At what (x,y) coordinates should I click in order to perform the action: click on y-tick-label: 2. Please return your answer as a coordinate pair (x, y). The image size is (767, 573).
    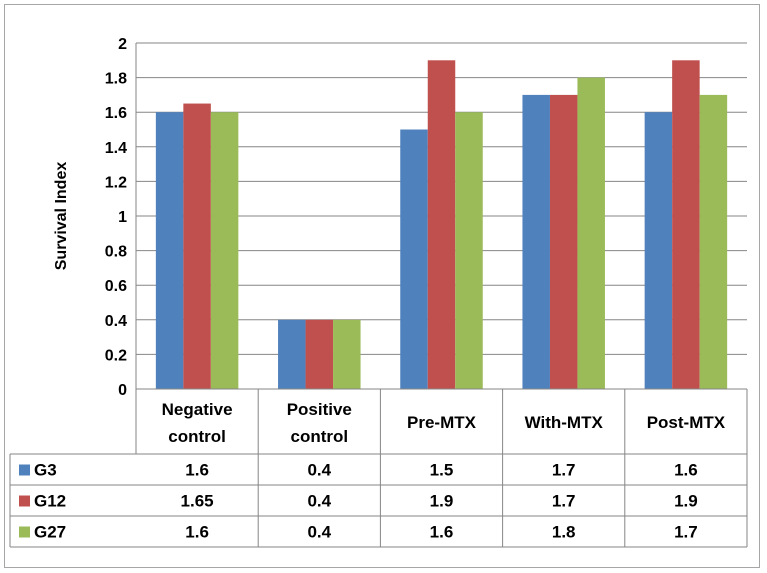
    Looking at the image, I should click on (122, 44).